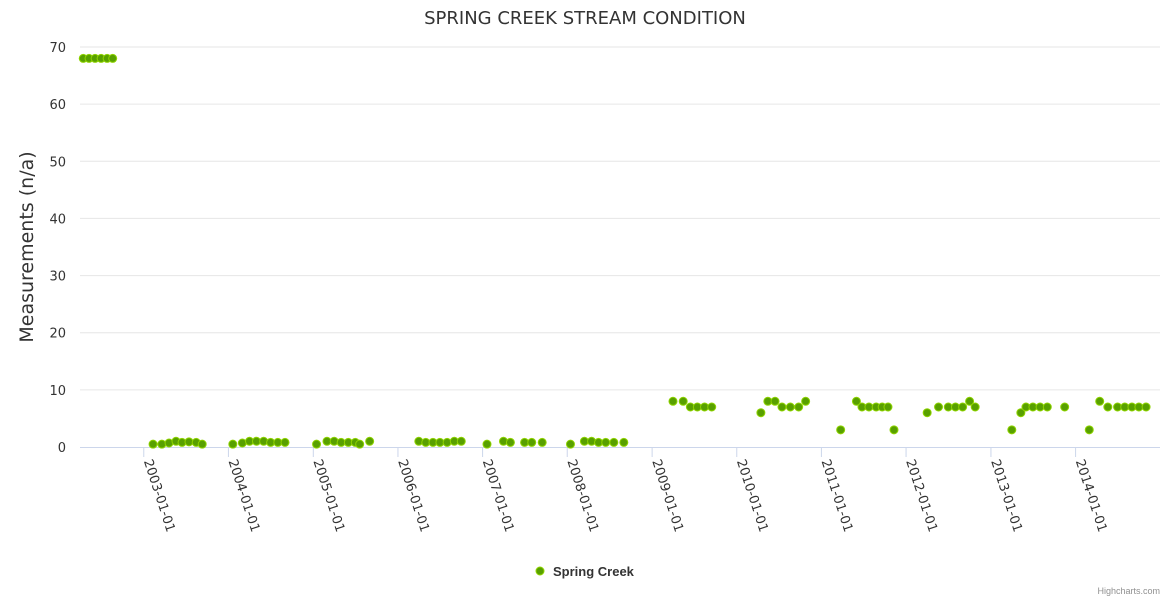 The height and width of the screenshot is (600, 1170). I want to click on x-tick-label: 2003-01-01, so click(159, 496).